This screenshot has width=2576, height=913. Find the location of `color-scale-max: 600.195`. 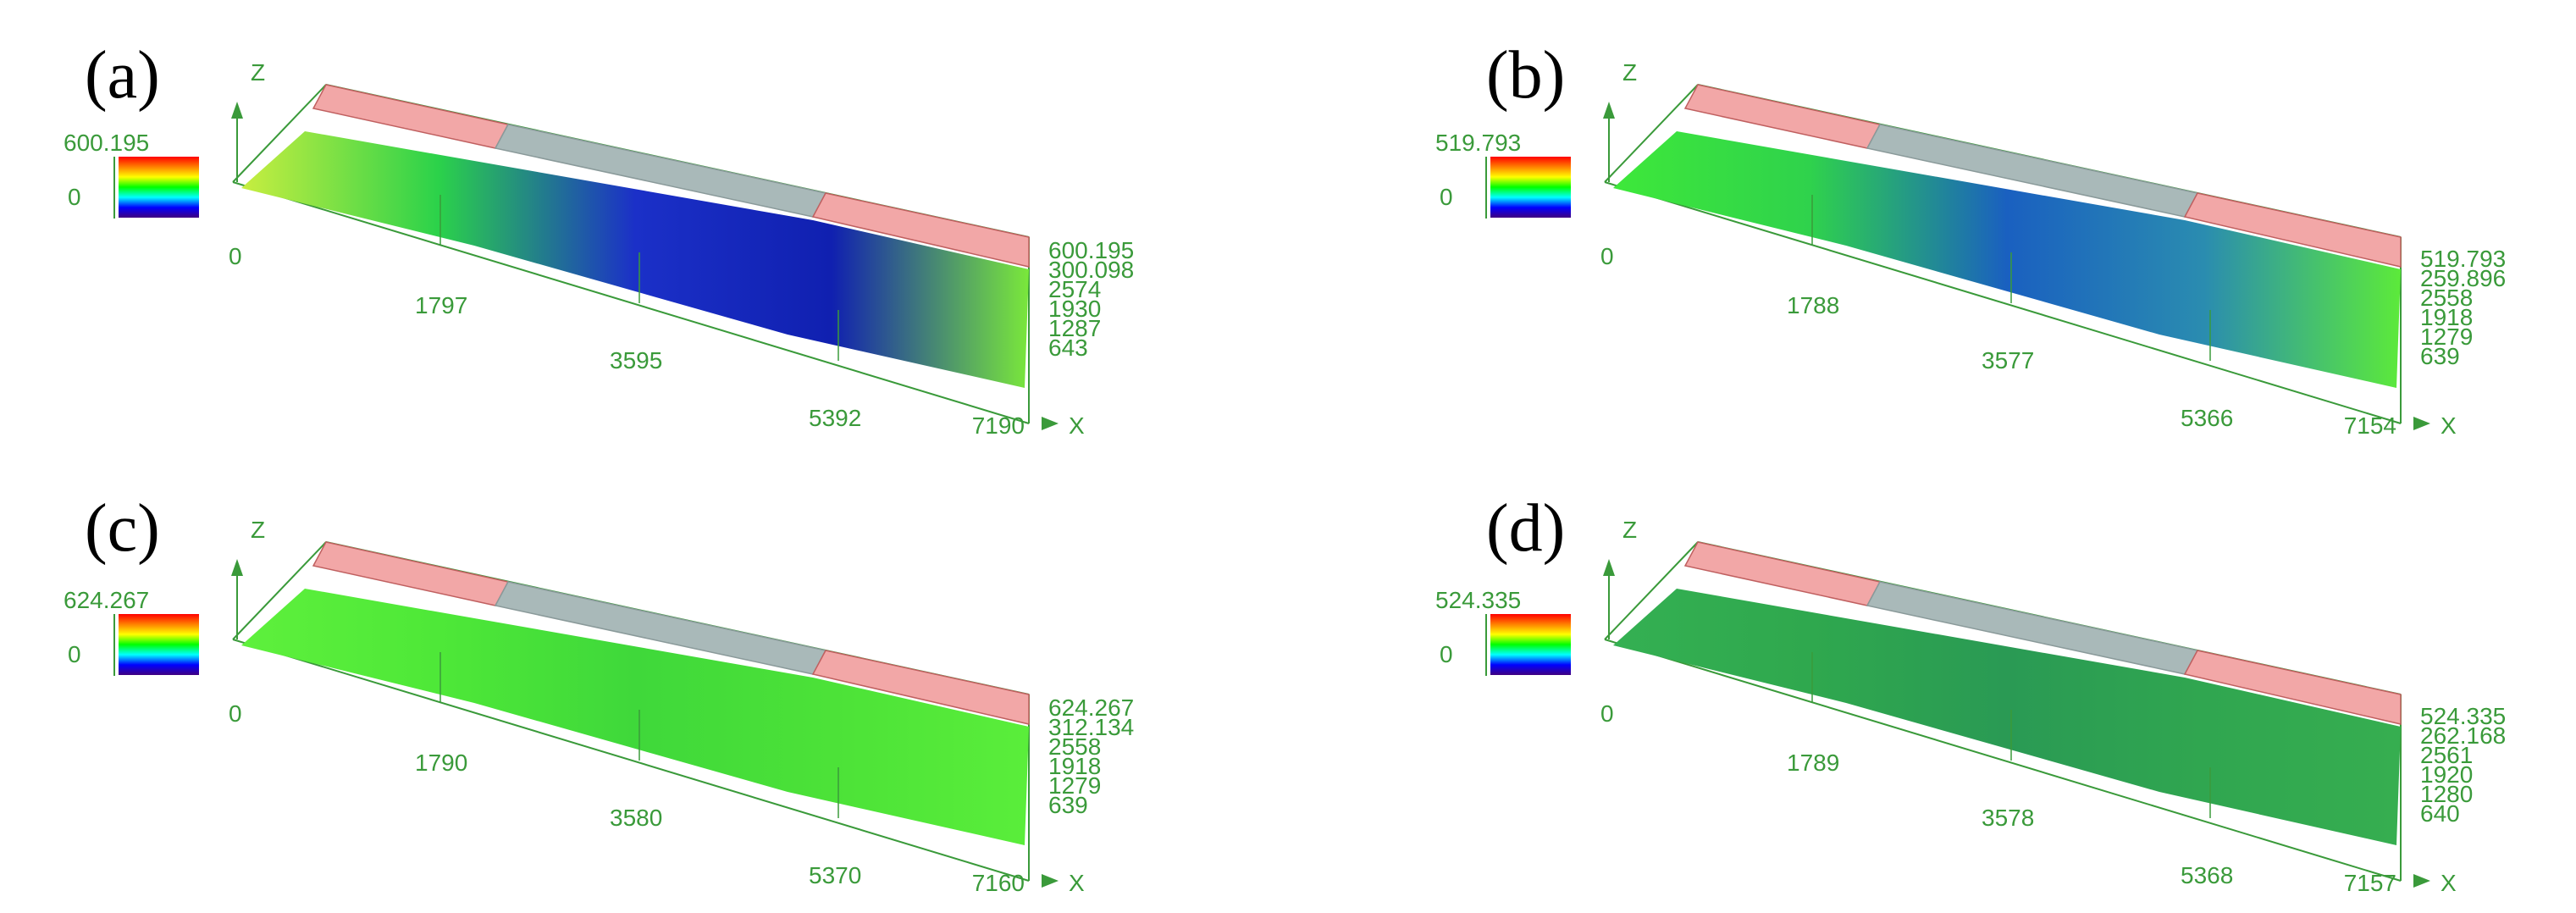

color-scale-max: 600.195 is located at coordinates (106, 143).